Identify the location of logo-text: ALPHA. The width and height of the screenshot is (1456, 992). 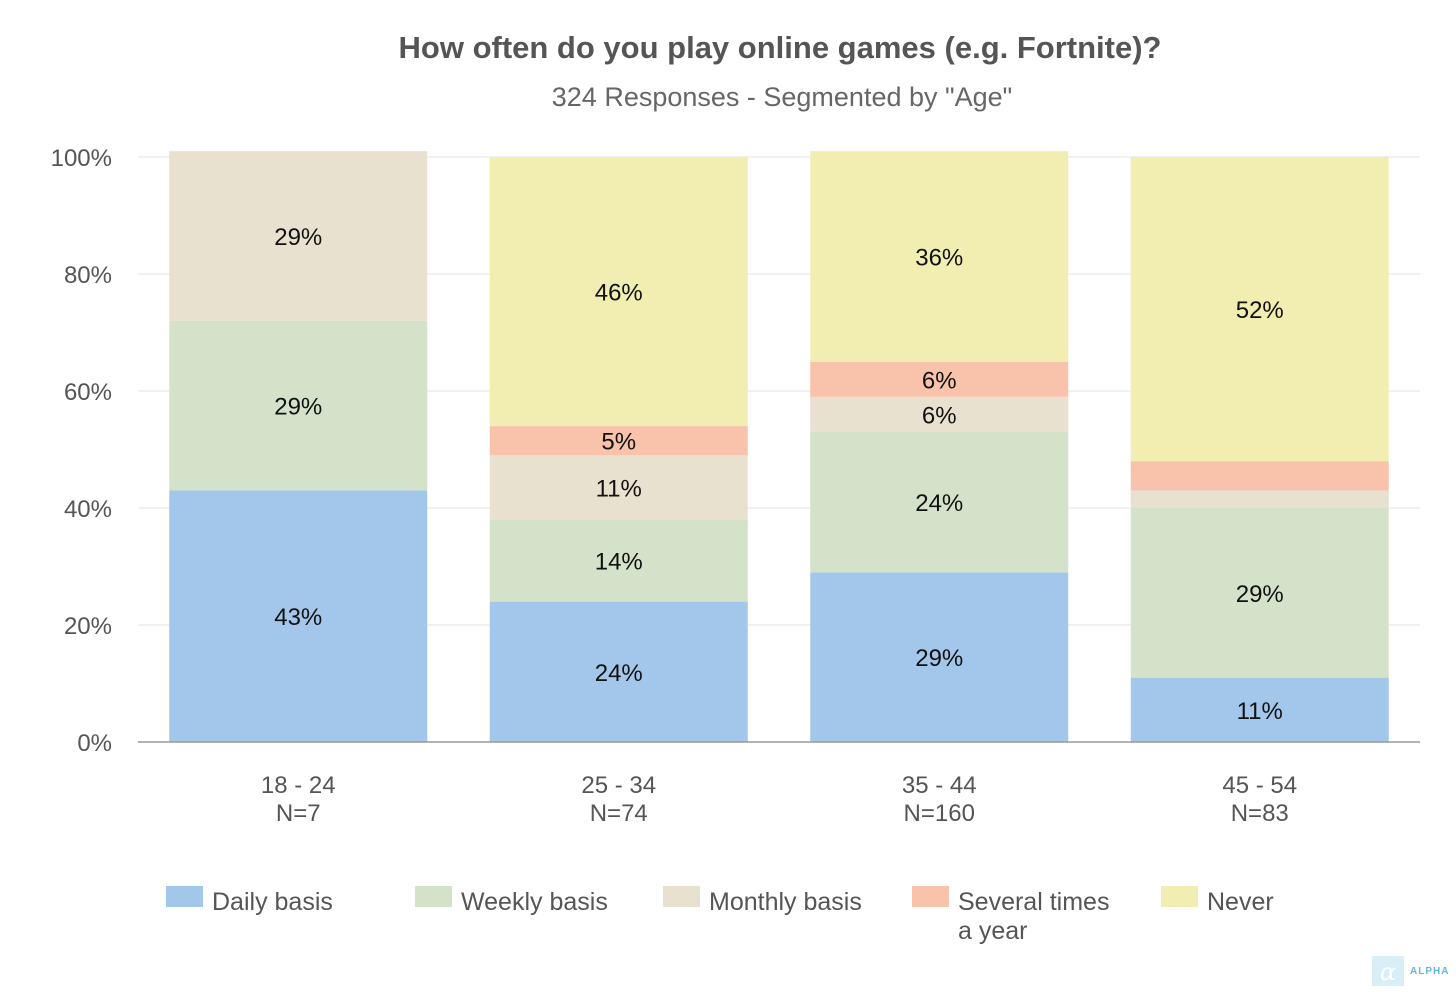
(1429, 971).